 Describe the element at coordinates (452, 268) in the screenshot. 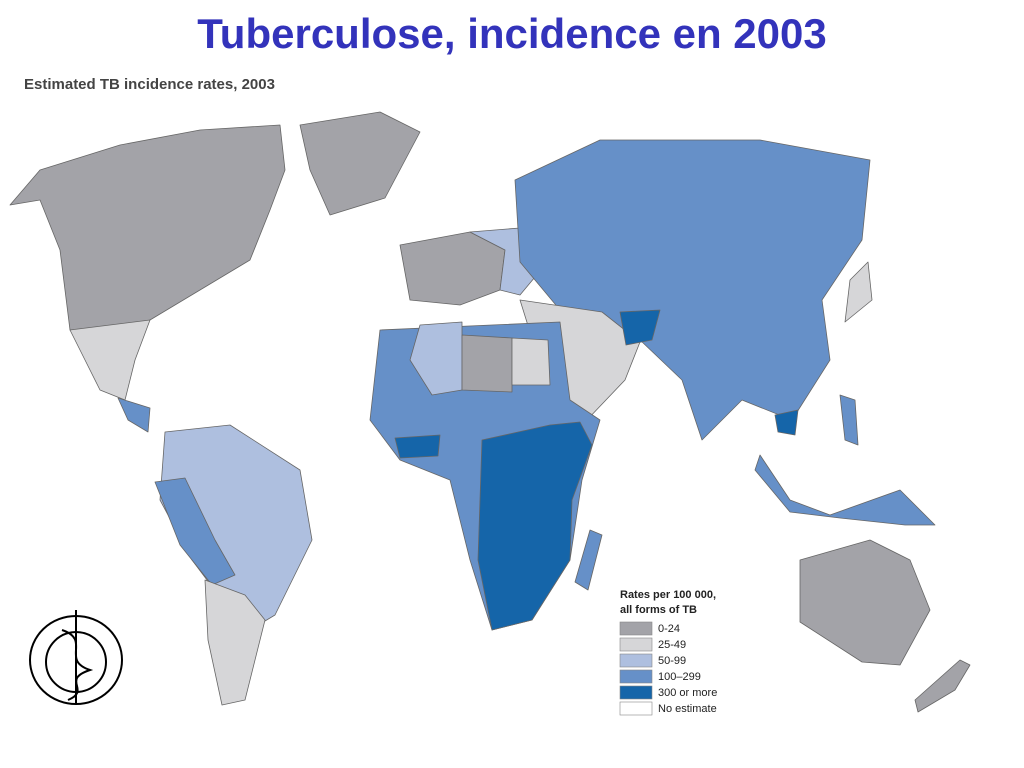

I see `western-europe` at that location.